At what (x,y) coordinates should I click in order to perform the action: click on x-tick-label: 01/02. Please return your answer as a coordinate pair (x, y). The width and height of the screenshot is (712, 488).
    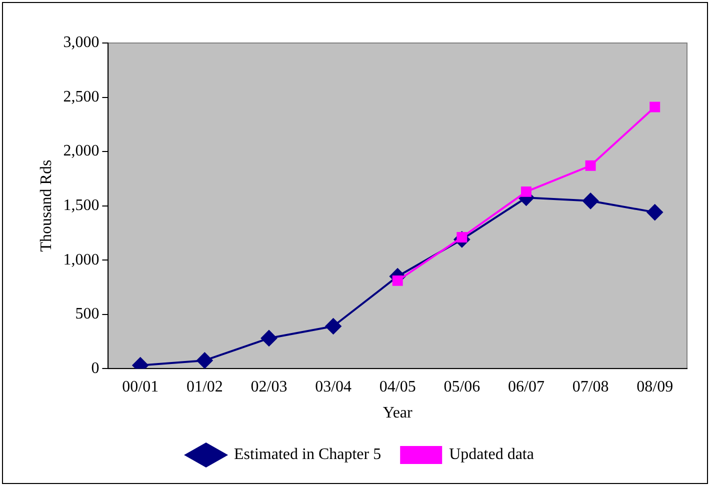
    Looking at the image, I should click on (204, 387).